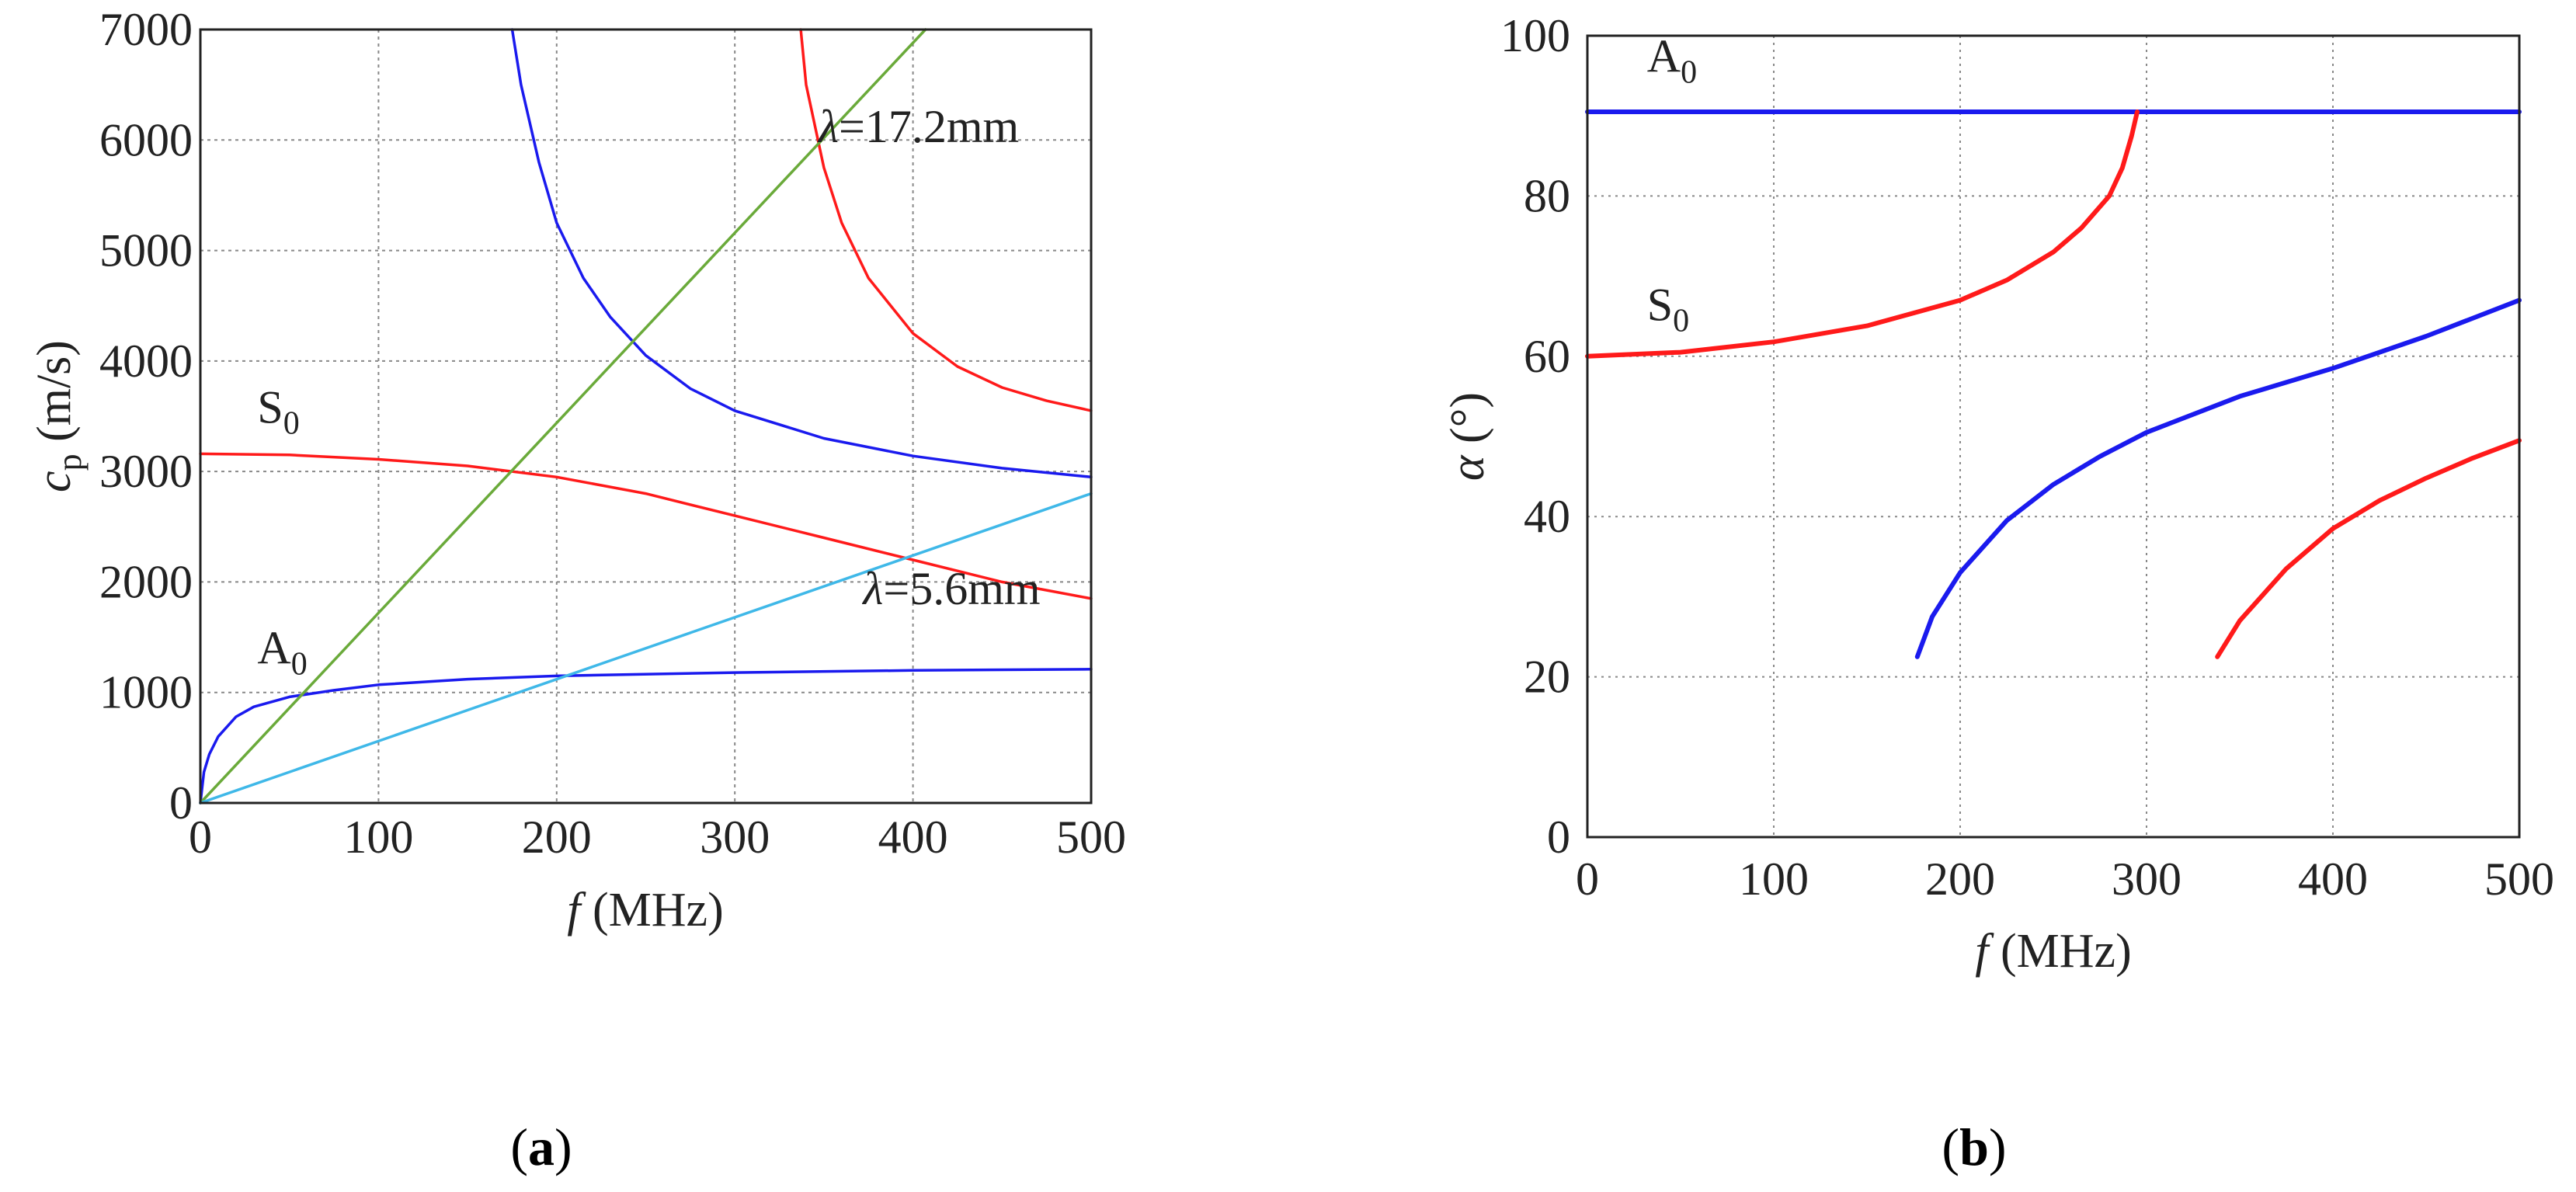  Describe the element at coordinates (918, 126) in the screenshot. I see `annotation-lam1: λ=17.2mm` at that location.